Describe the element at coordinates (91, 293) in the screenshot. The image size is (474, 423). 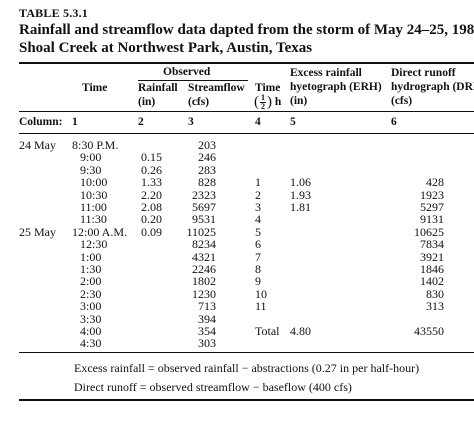
I see `cell-time: 2:30` at that location.